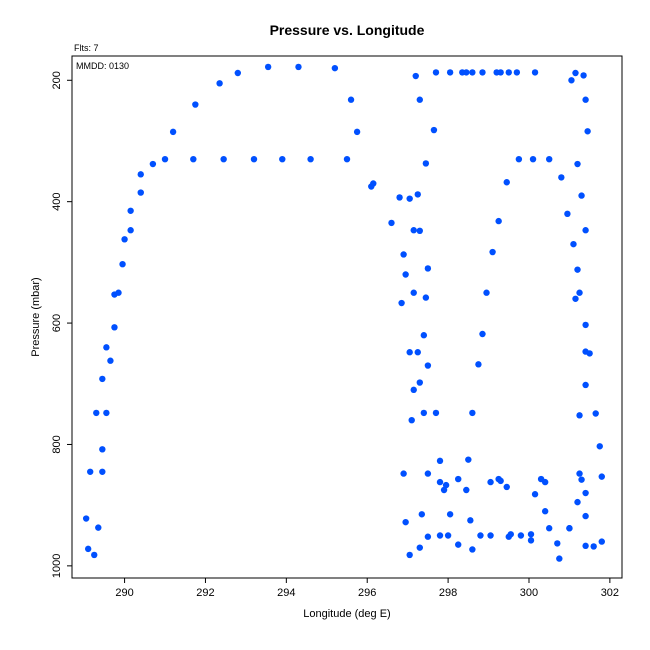  I want to click on y-tick-label: 200, so click(57, 80).